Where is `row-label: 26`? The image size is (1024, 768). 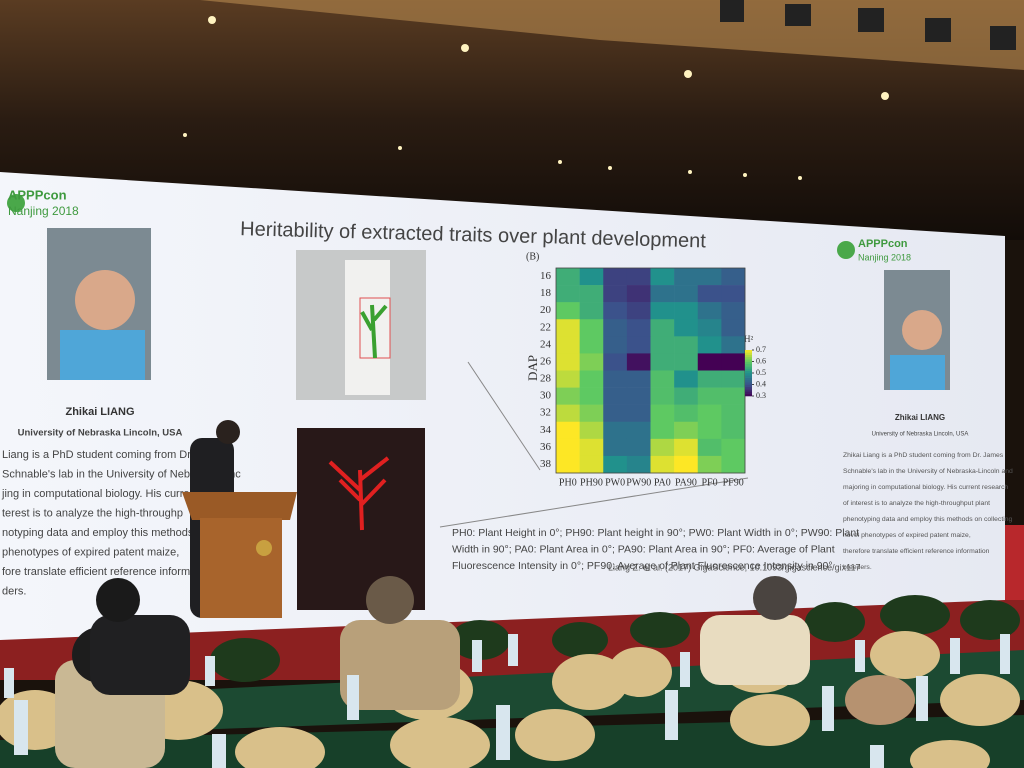 row-label: 26 is located at coordinates (546, 361).